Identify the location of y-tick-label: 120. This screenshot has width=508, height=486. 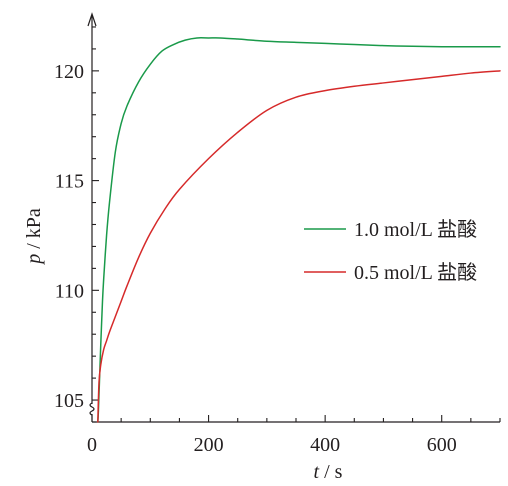
(69, 72).